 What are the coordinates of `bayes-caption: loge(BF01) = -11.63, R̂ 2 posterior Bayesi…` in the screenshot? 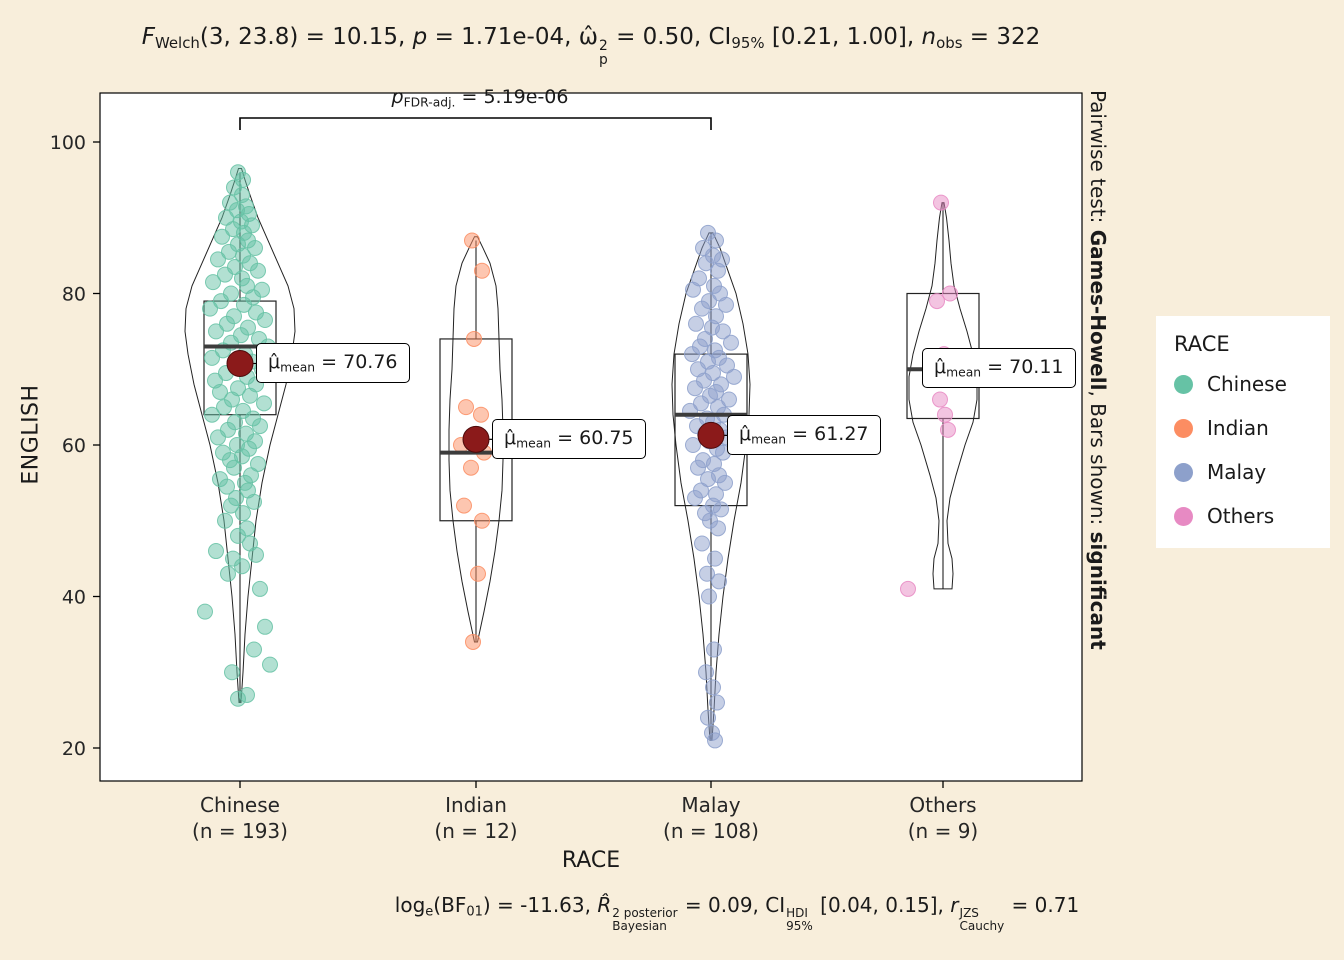 It's located at (737, 913).